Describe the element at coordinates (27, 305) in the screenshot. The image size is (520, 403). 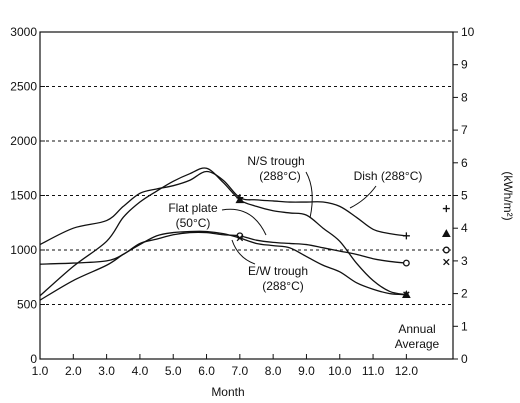
I see `y-left-tick-label: 500` at that location.